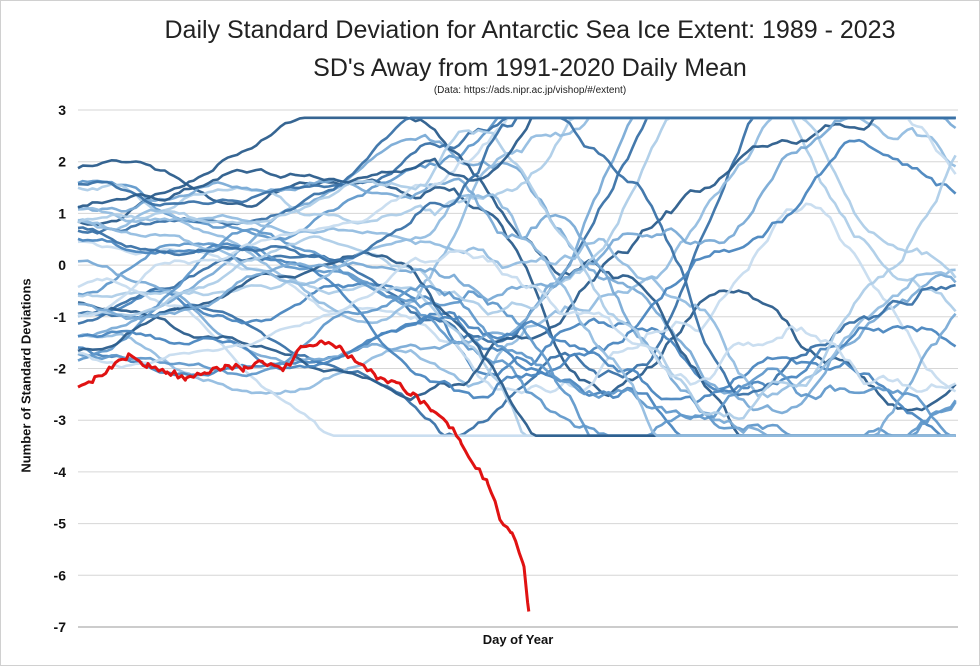  What do you see at coordinates (516, 162) in the screenshot?
I see `historical-year-line` at bounding box center [516, 162].